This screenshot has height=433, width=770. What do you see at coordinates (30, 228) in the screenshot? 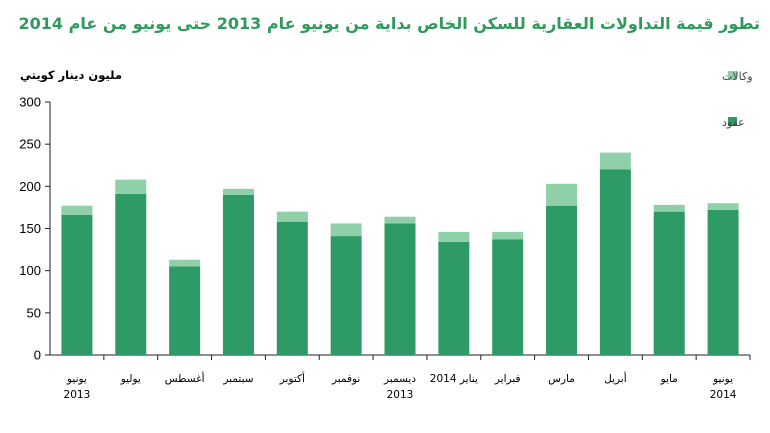
I see `y-tick-label: 150` at bounding box center [30, 228].